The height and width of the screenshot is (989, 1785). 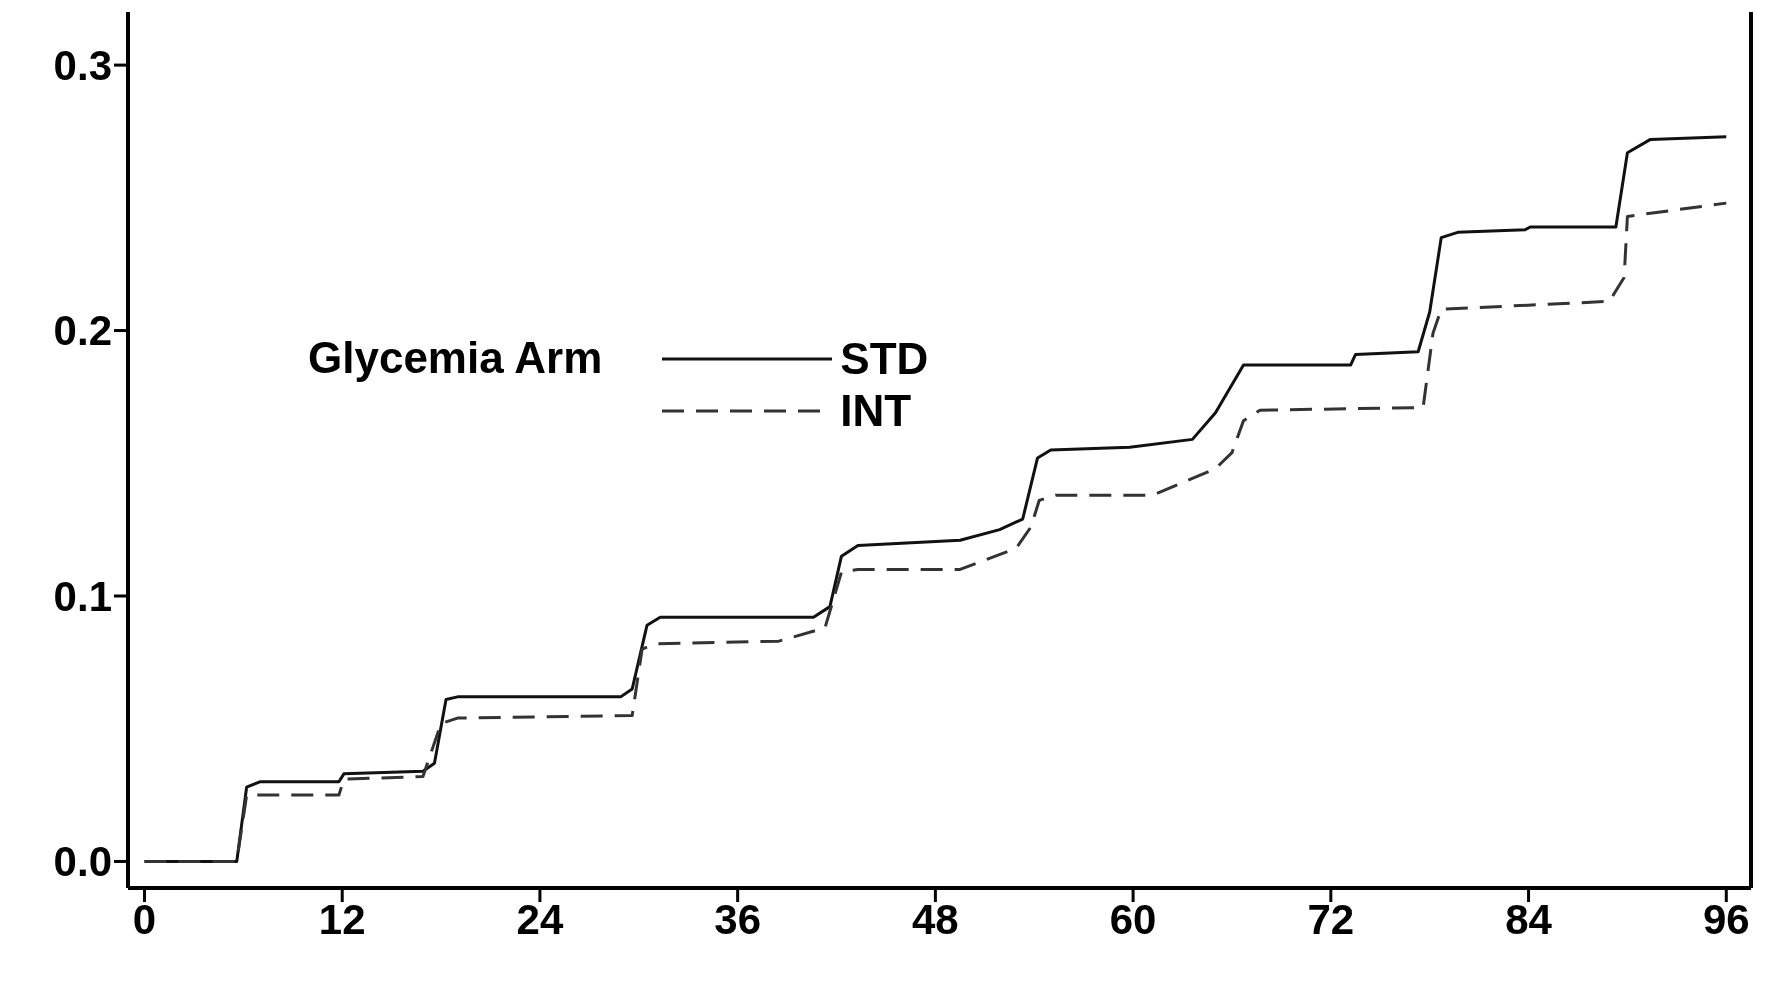 I want to click on y-tick-label: 0.1, so click(x=82, y=596).